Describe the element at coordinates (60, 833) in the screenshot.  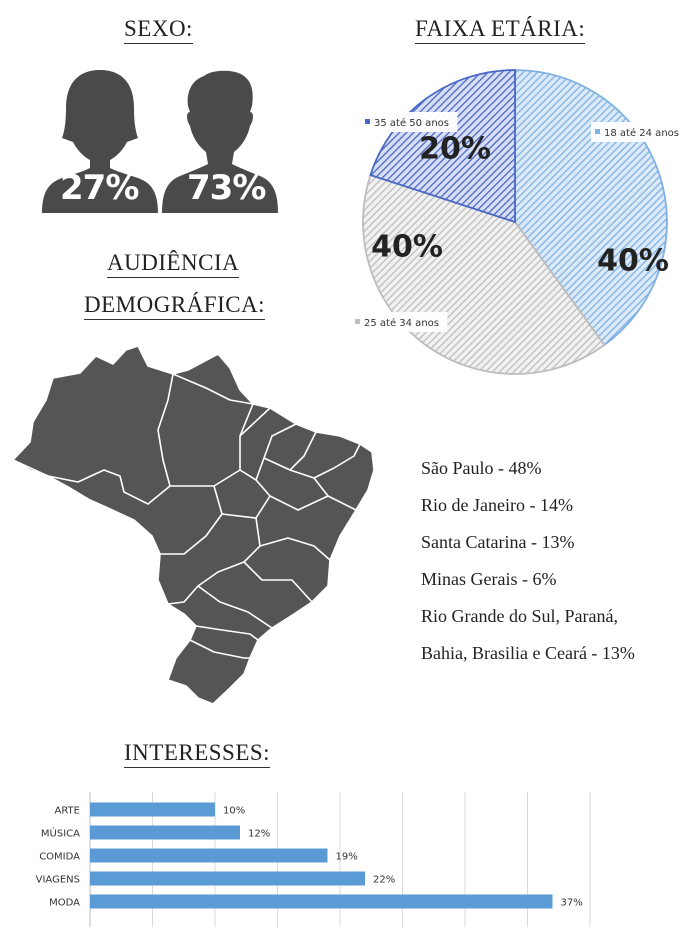
I see `bar-category-label: MÚSICA` at that location.